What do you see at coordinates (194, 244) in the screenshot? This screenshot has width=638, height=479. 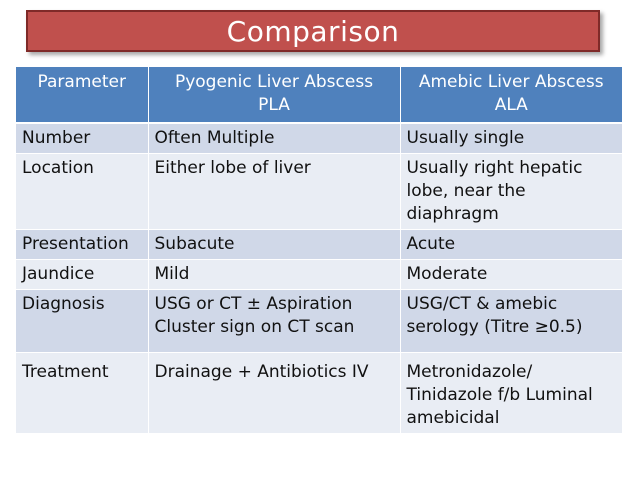 I see `cell-line: Subacute` at bounding box center [194, 244].